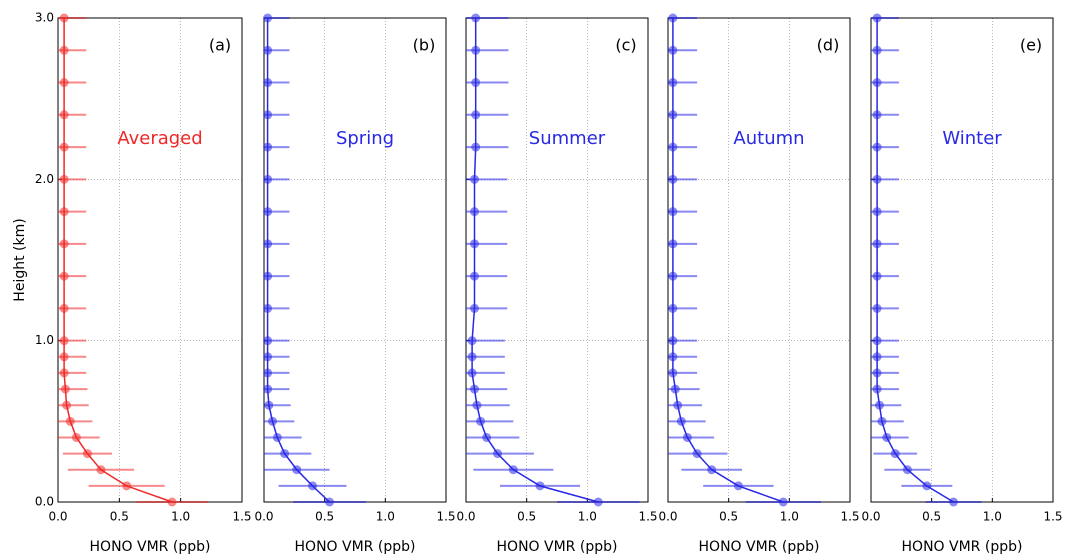  I want to click on annotation: Averaged, so click(159, 138).